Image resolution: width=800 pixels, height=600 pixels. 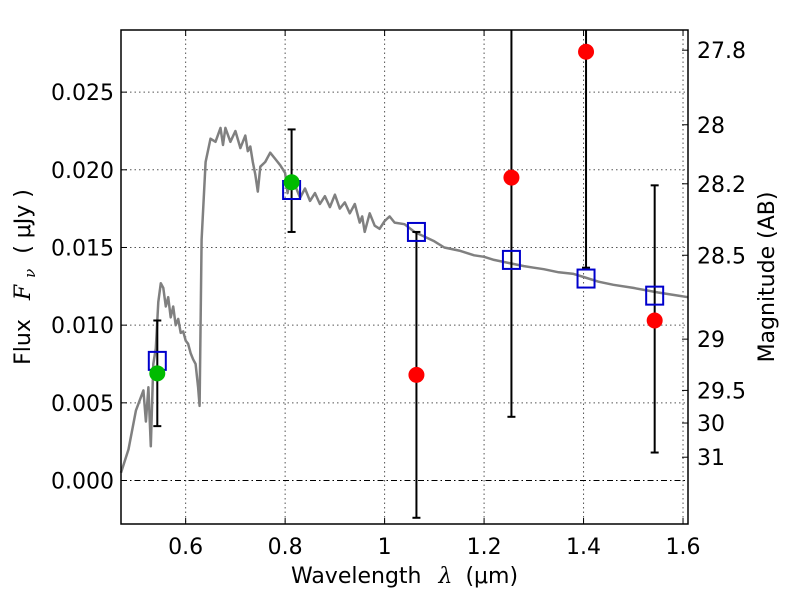 What do you see at coordinates (404, 576) in the screenshot?
I see `x-axis-label: Wavelength λ (μm)` at bounding box center [404, 576].